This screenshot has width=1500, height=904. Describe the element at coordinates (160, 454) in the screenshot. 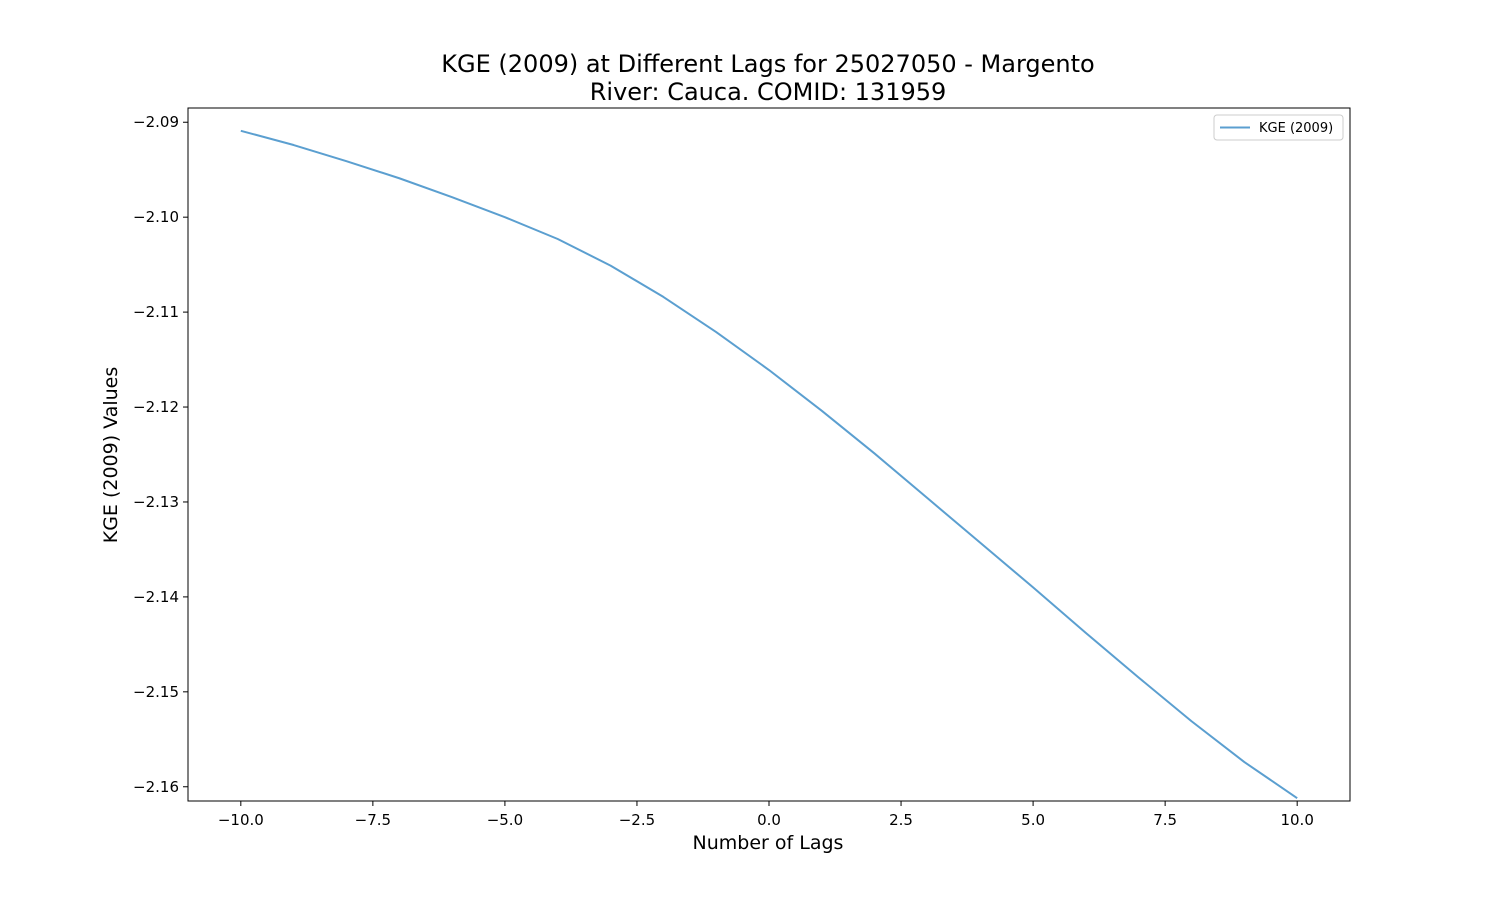

I see `y-axis-ticks: −2.09 −2.10 −2.11 −2.12 −2.13 −2.14 −2.15 −2.16` at that location.